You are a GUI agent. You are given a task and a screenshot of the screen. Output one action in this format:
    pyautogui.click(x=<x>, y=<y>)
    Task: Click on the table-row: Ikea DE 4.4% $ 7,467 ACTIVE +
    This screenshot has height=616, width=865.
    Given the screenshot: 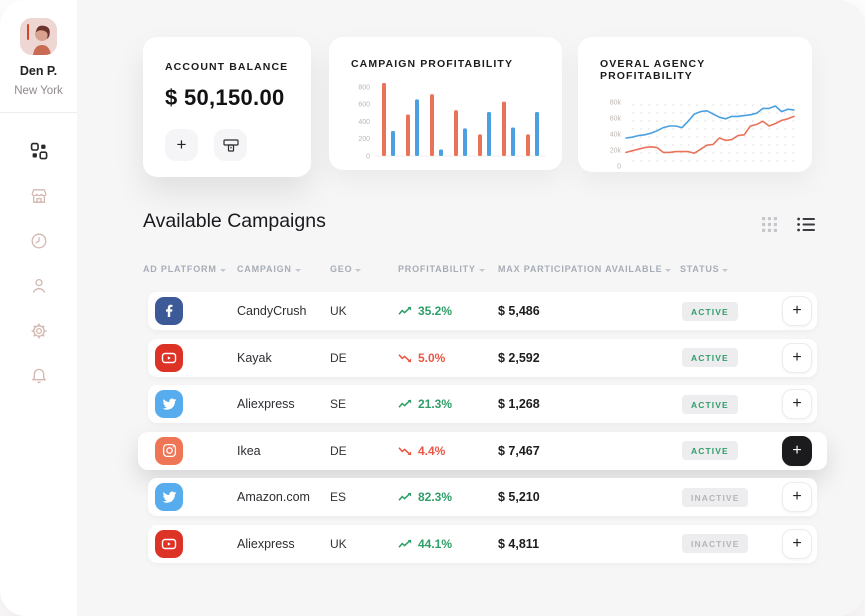 What is the action you would take?
    pyautogui.click(x=482, y=450)
    